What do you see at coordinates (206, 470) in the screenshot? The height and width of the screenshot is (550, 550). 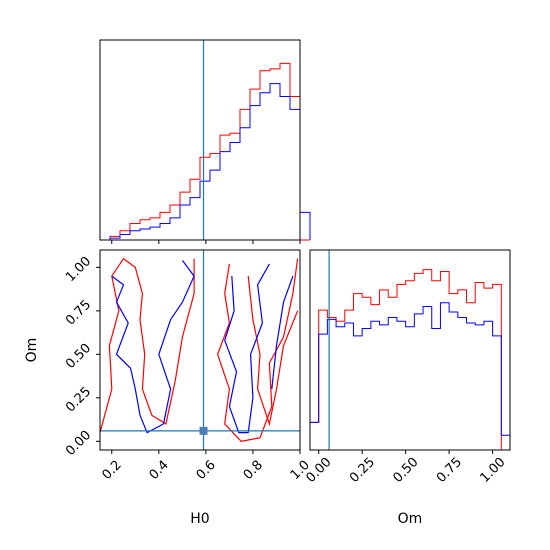 I see `h0-tick-label-2: 0.6` at bounding box center [206, 470].